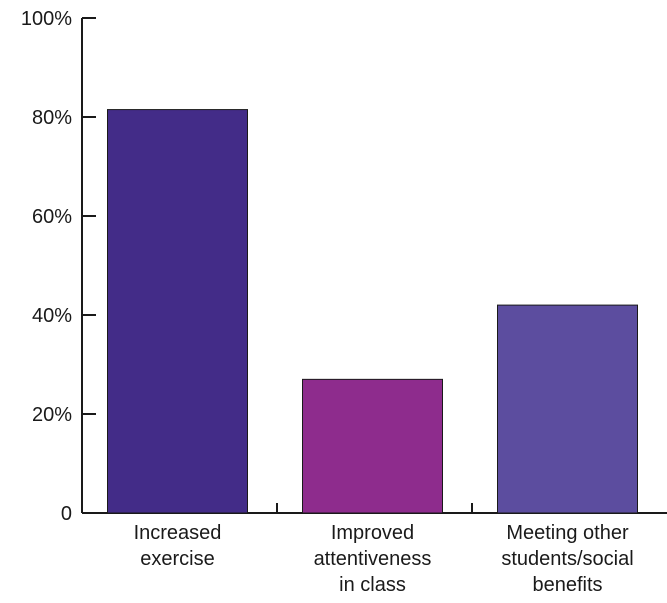  I want to click on y-tick-label: 60%, so click(52, 217).